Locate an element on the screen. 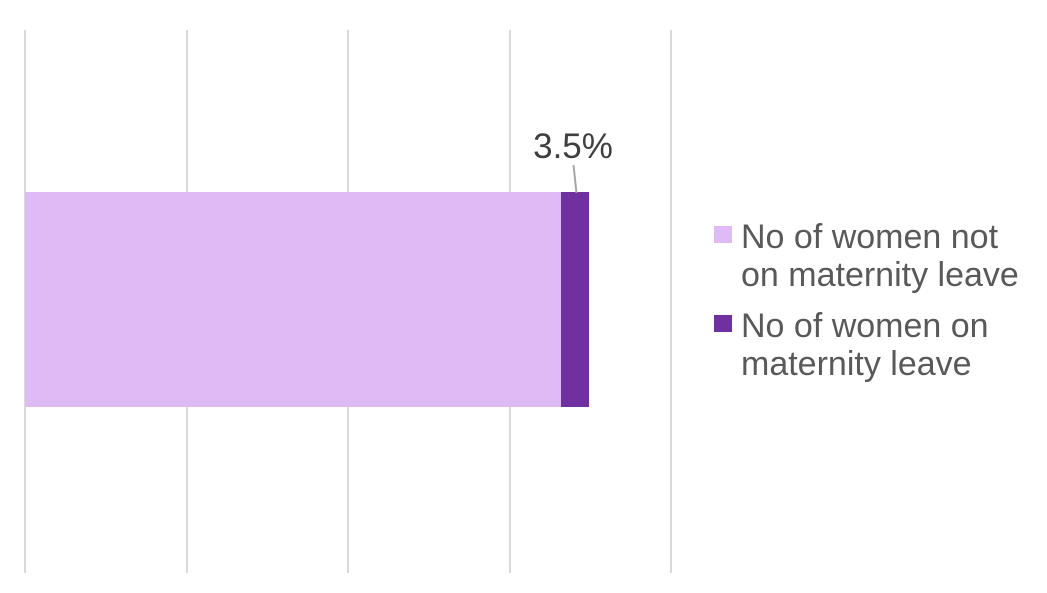  gridline is located at coordinates (671, 301).